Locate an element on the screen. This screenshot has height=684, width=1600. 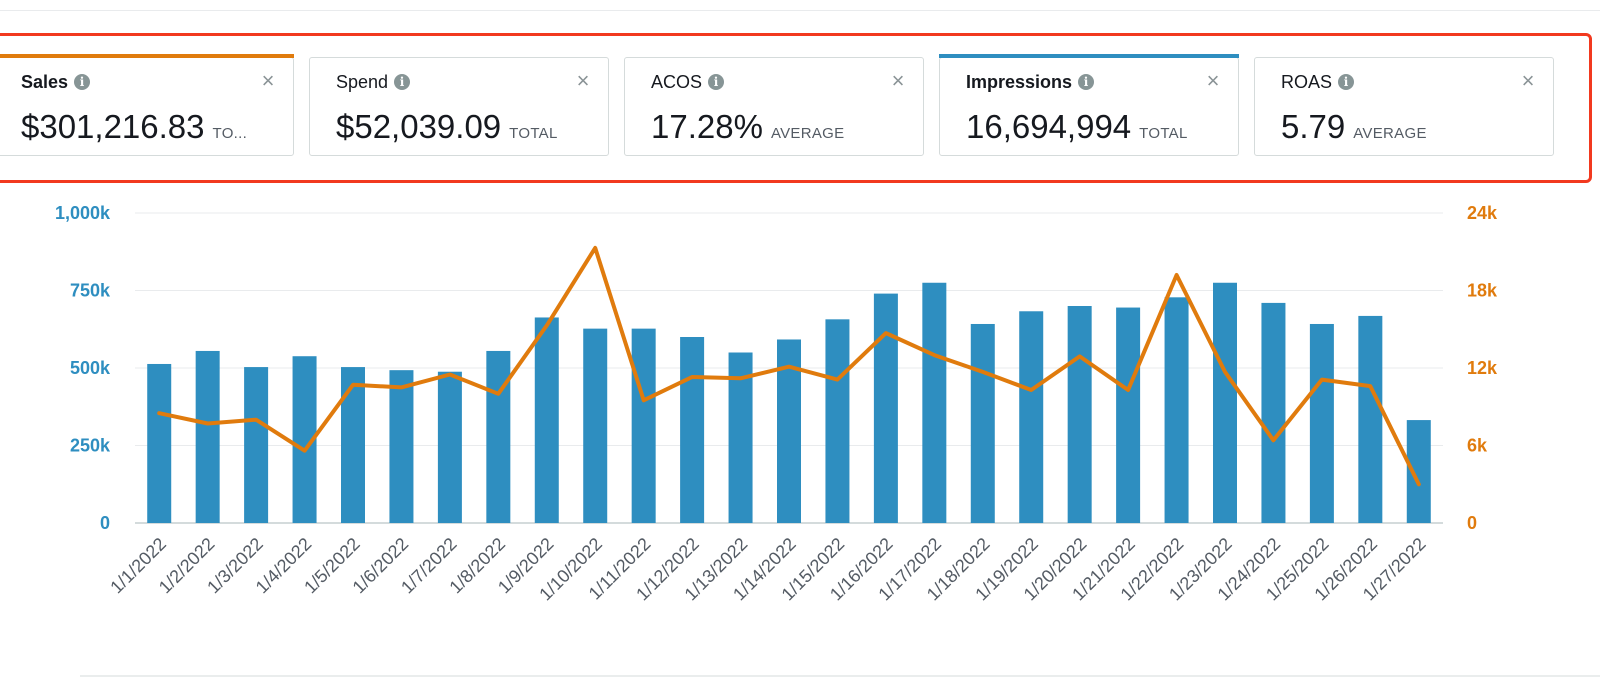
y-right-tick-label: 24k is located at coordinates (1482, 213).